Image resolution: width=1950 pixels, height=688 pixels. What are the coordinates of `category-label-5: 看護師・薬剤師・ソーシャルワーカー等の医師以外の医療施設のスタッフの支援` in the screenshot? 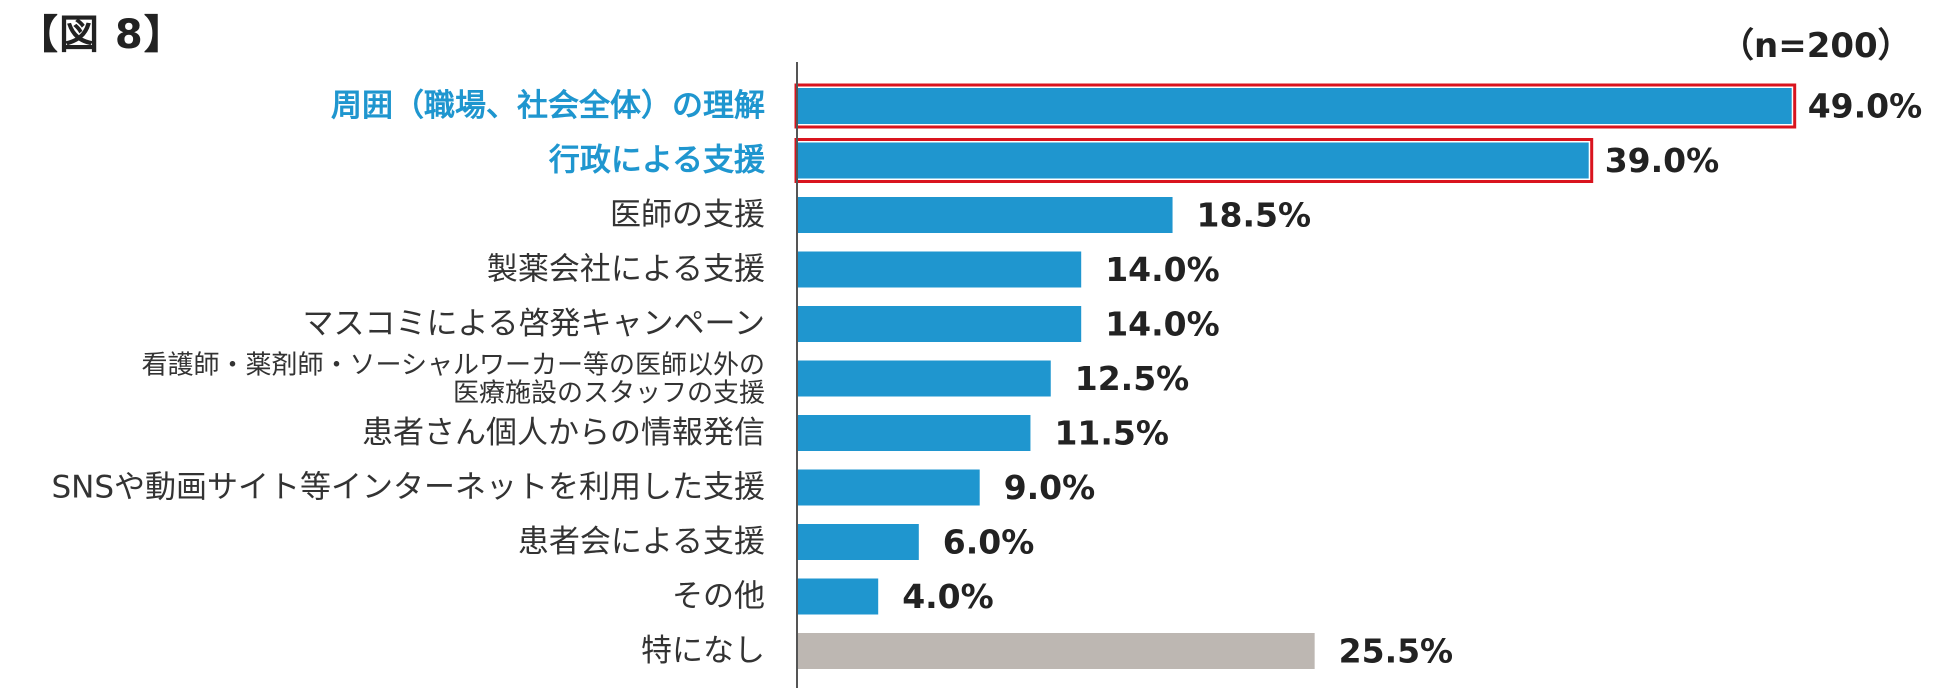 It's located at (453, 380).